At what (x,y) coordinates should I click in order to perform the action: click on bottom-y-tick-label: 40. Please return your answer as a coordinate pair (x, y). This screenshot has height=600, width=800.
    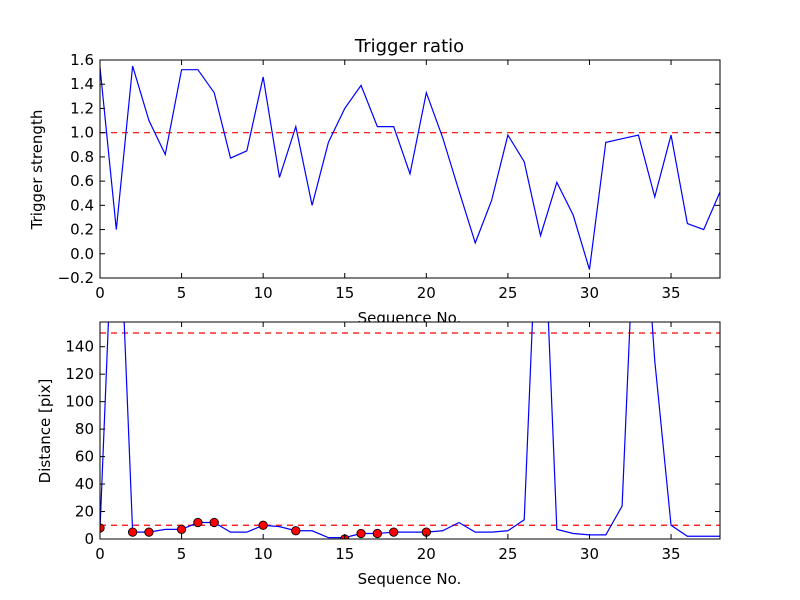
    Looking at the image, I should click on (84, 484).